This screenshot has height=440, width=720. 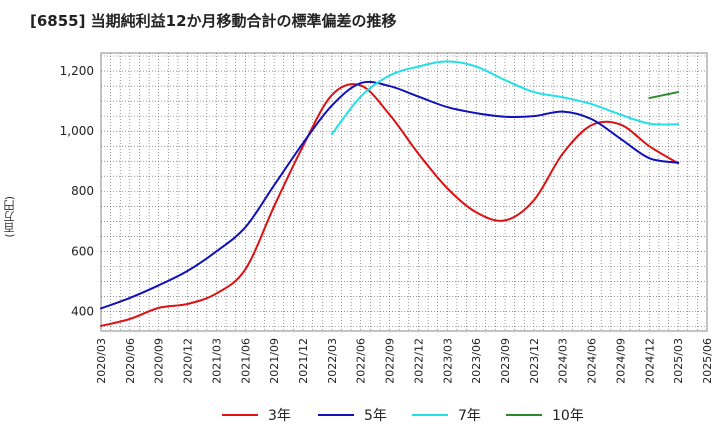 What do you see at coordinates (216, 361) in the screenshot?
I see `x-tick-label: 2021/03` at bounding box center [216, 361].